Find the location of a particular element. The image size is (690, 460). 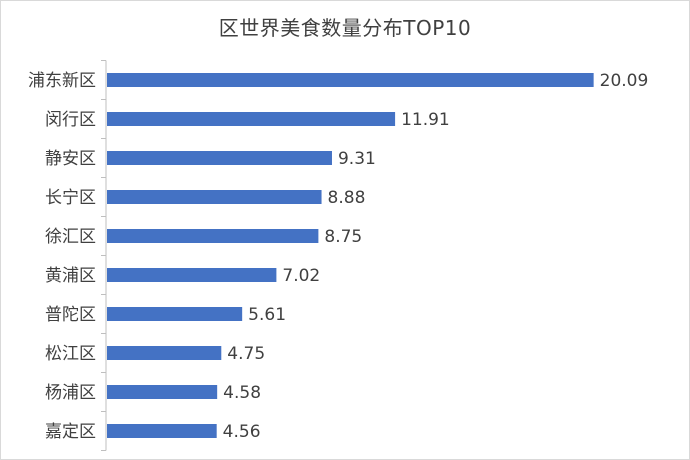

value-label: 4.56 is located at coordinates (242, 432).